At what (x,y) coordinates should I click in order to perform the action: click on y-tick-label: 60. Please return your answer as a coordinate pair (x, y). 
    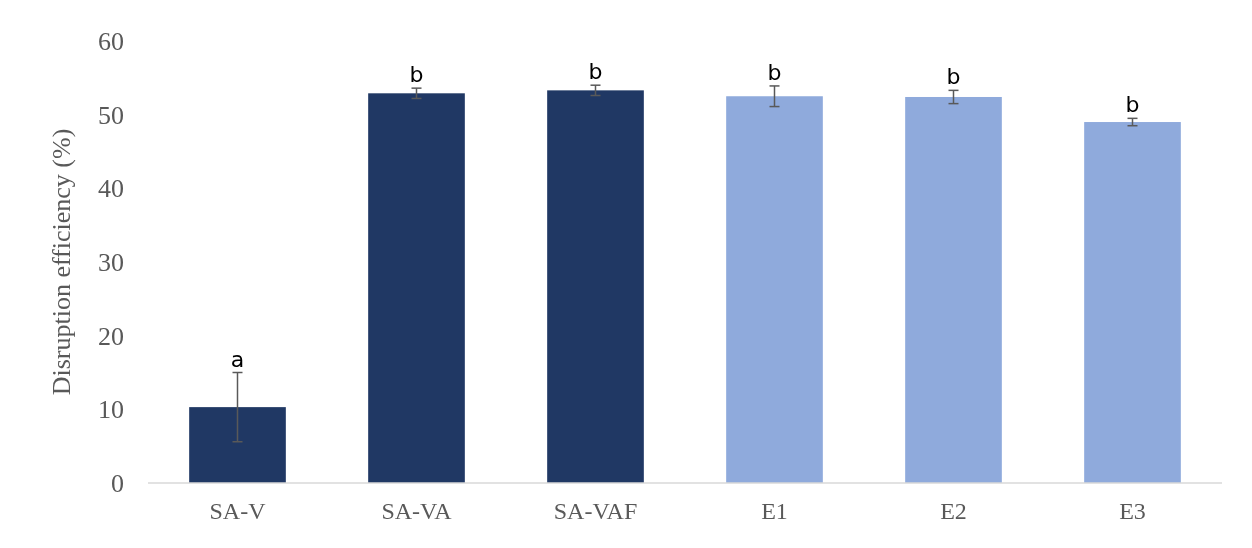
    Looking at the image, I should click on (111, 42).